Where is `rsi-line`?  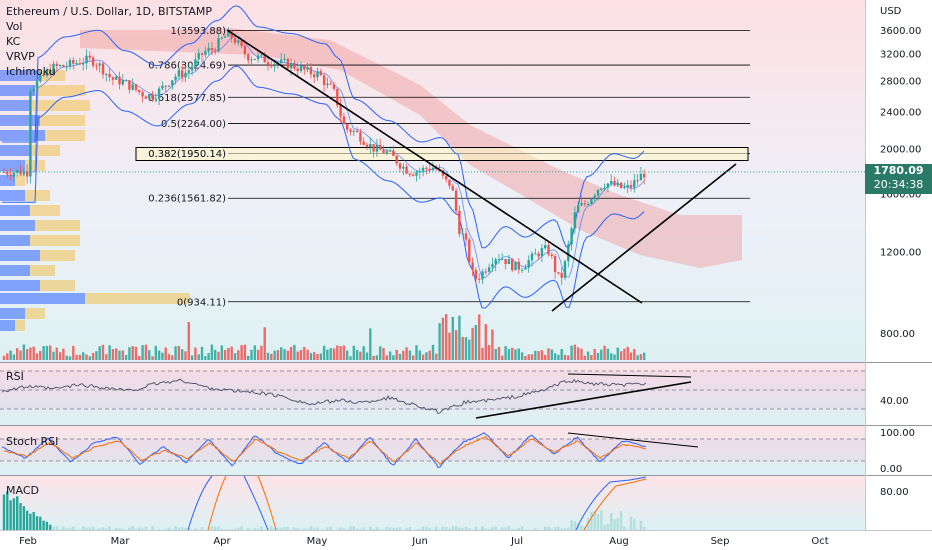
rsi-line is located at coordinates (324, 396).